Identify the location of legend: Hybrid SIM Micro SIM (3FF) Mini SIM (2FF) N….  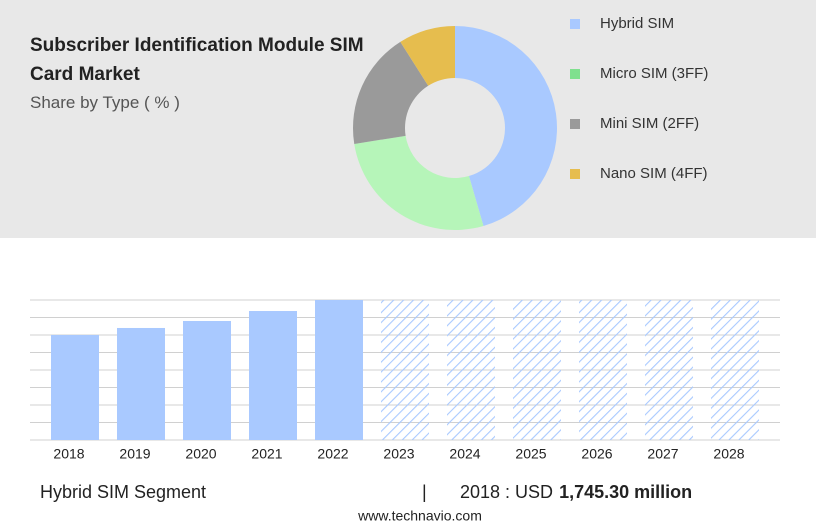
(639, 98).